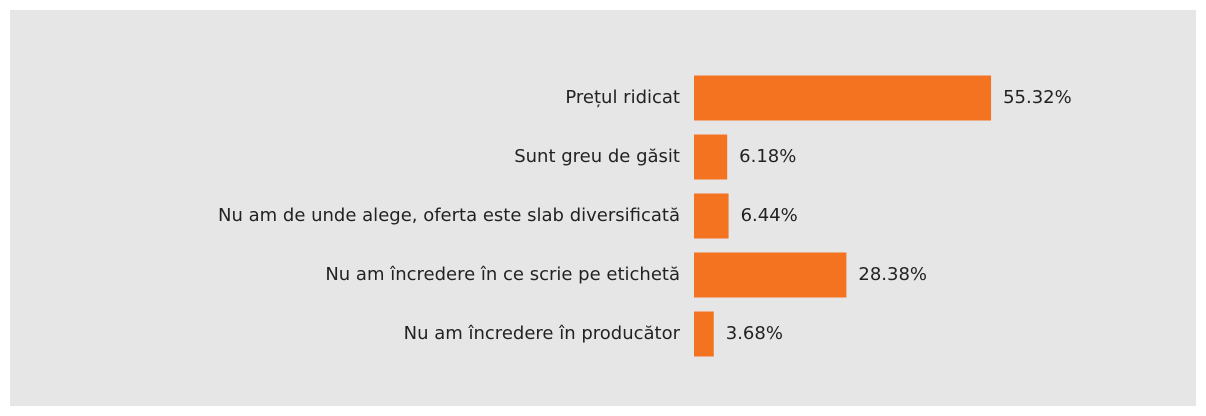 This screenshot has height=416, width=1206. I want to click on value-label: 6.44%, so click(769, 215).